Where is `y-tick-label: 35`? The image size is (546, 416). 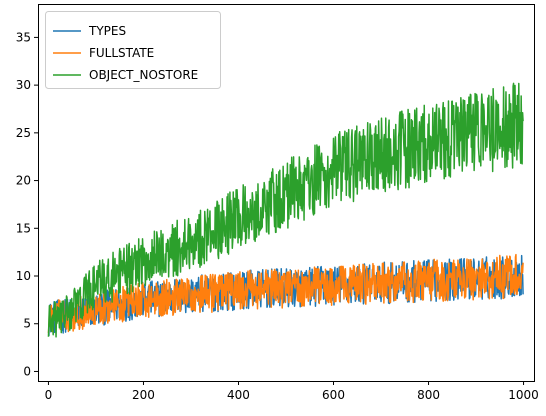 y-tick-label: 35 is located at coordinates (23, 37).